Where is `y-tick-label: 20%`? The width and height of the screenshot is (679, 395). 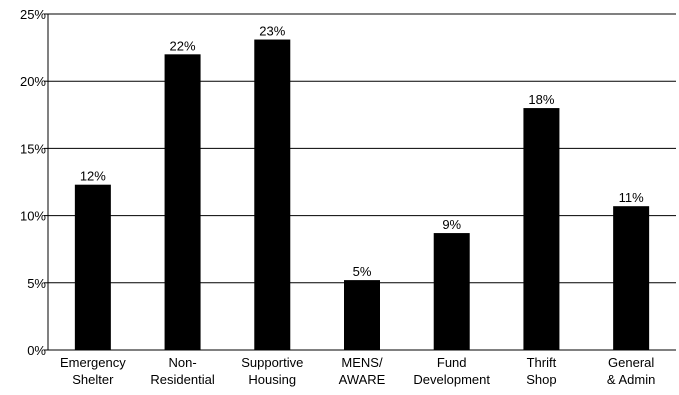
y-tick-label: 20% is located at coordinates (33, 81).